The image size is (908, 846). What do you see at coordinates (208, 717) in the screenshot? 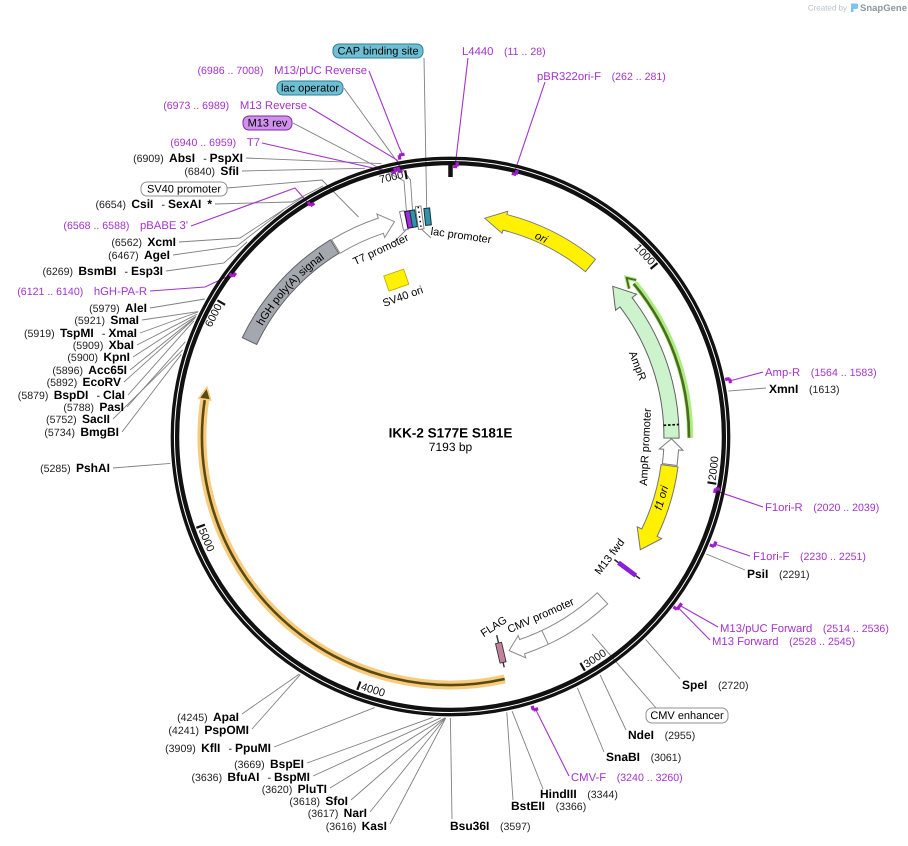
I see `svg-text: (4245) ApaI` at bounding box center [208, 717].